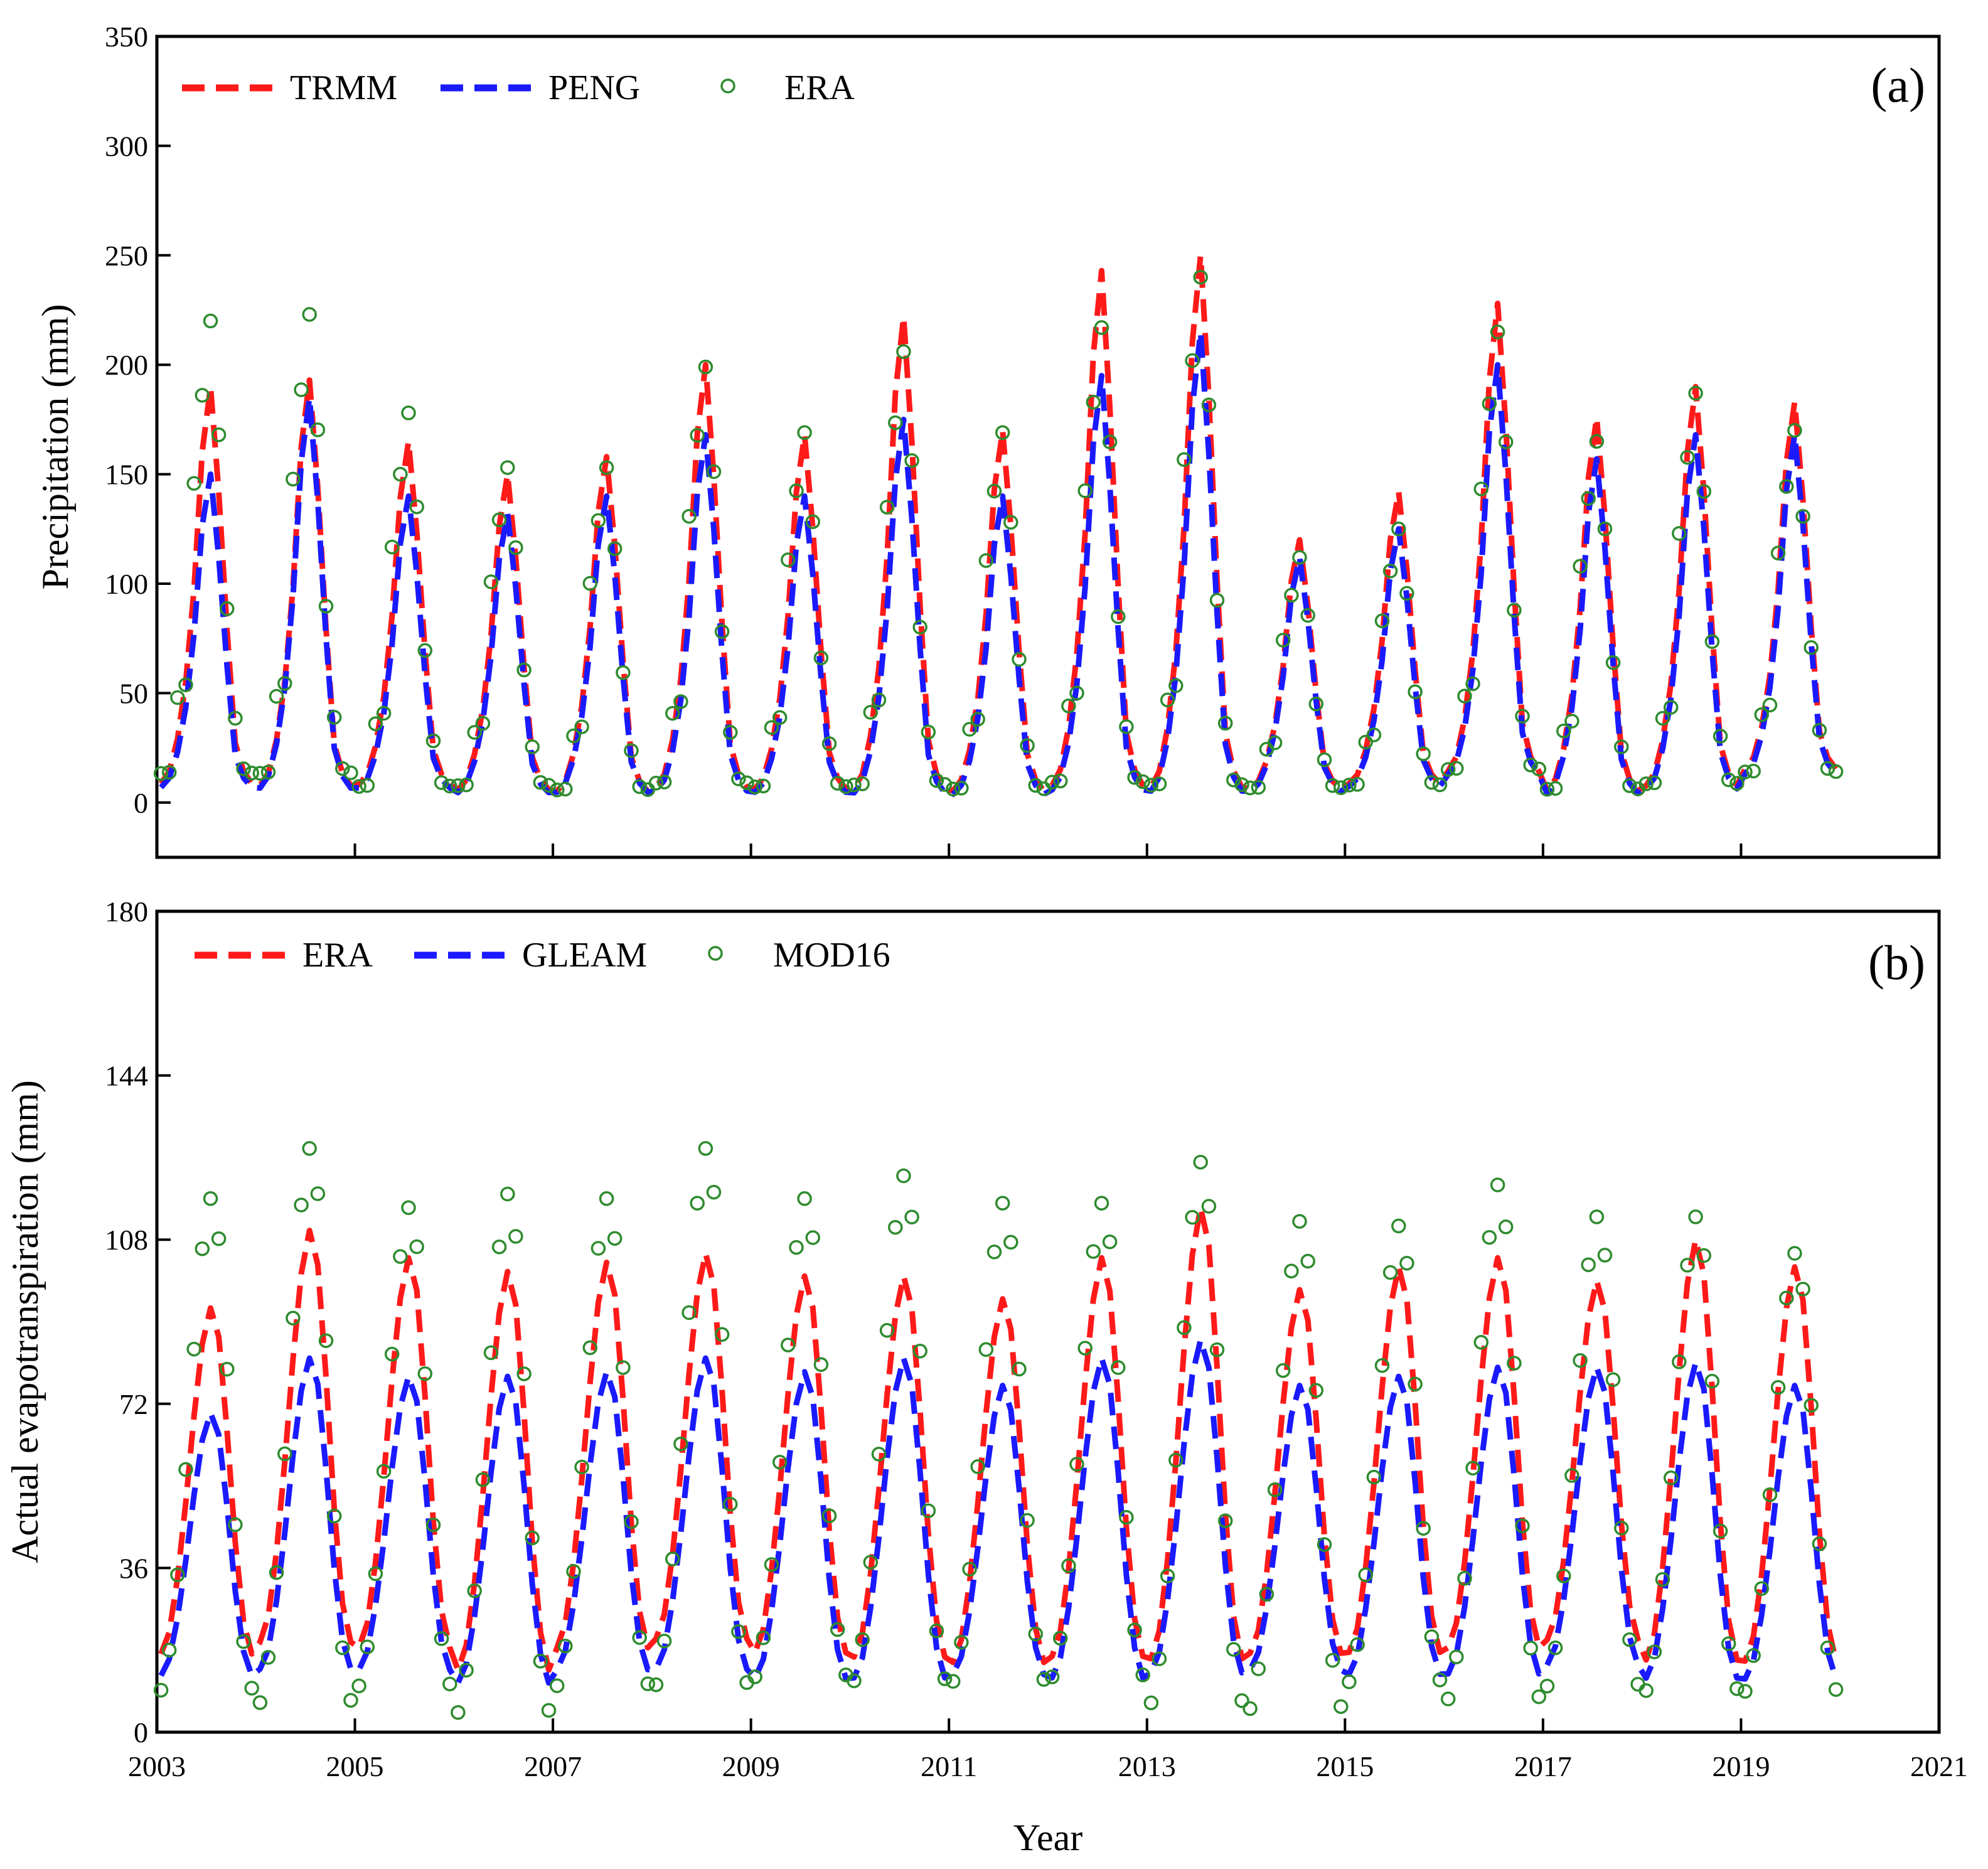 The height and width of the screenshot is (1869, 1988). I want to click on x-tick-label: 2019, so click(1741, 1766).